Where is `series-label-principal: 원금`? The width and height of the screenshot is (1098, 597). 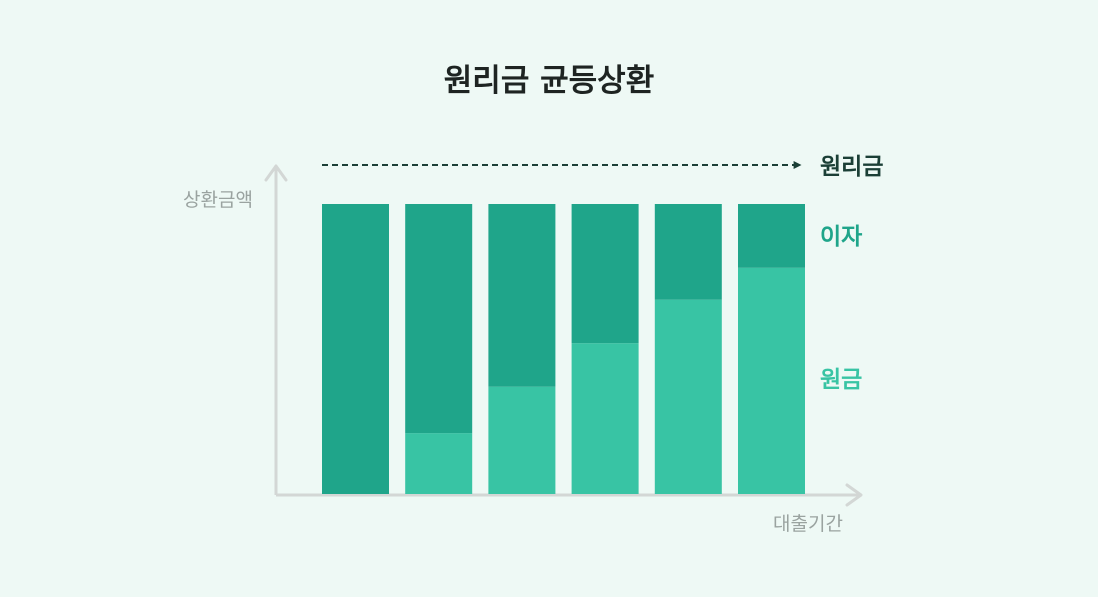
series-label-principal: 원금 is located at coordinates (841, 380).